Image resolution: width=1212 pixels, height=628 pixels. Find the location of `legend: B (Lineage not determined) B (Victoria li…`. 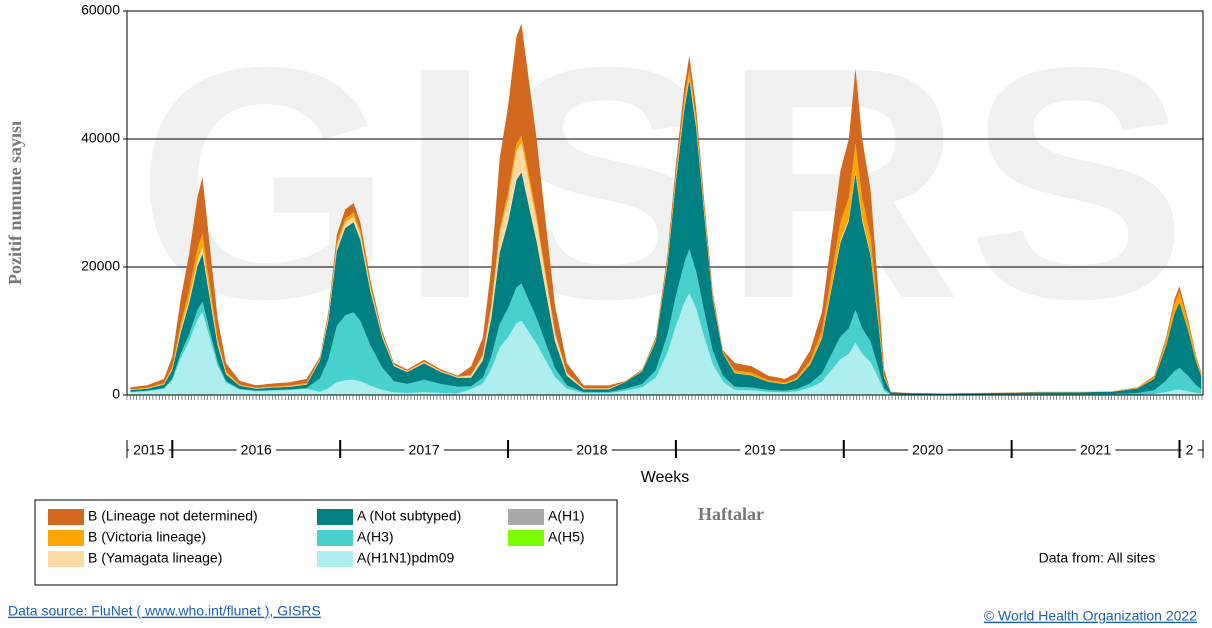

legend: B (Lineage not determined) B (Victoria li… is located at coordinates (316, 537).